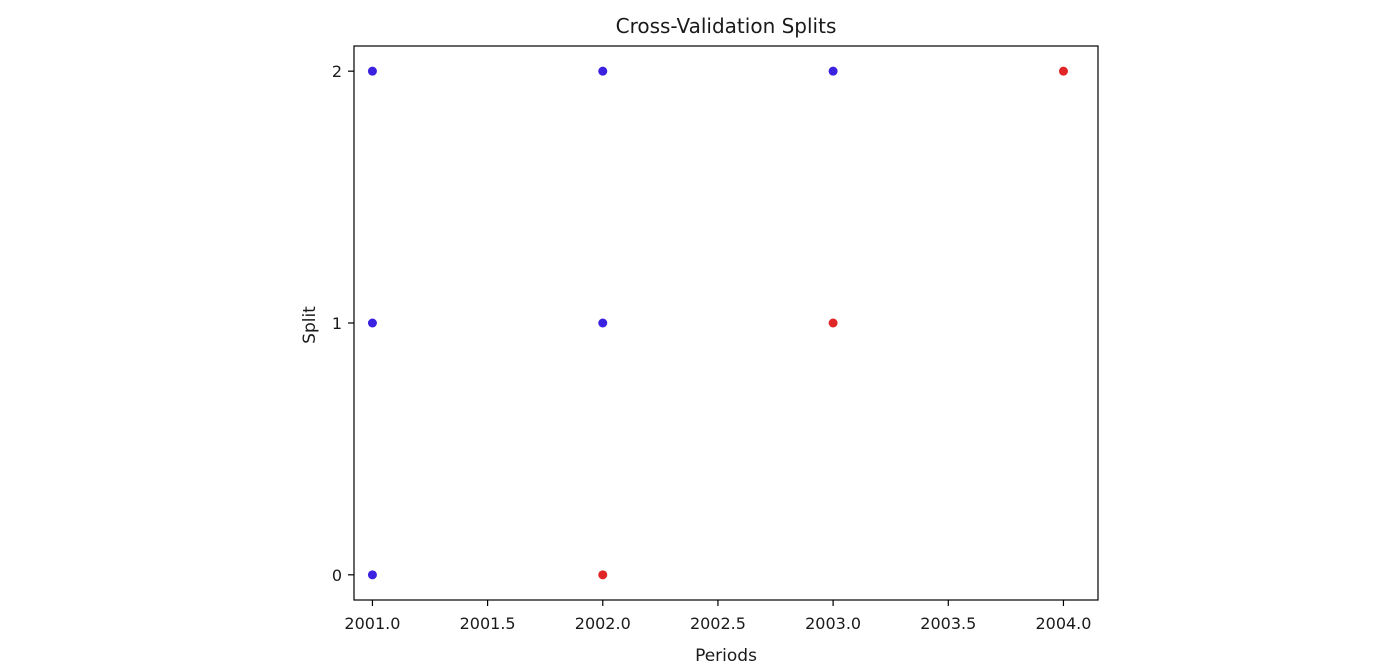  What do you see at coordinates (948, 623) in the screenshot?
I see `x-tick-label: 2003.5` at bounding box center [948, 623].